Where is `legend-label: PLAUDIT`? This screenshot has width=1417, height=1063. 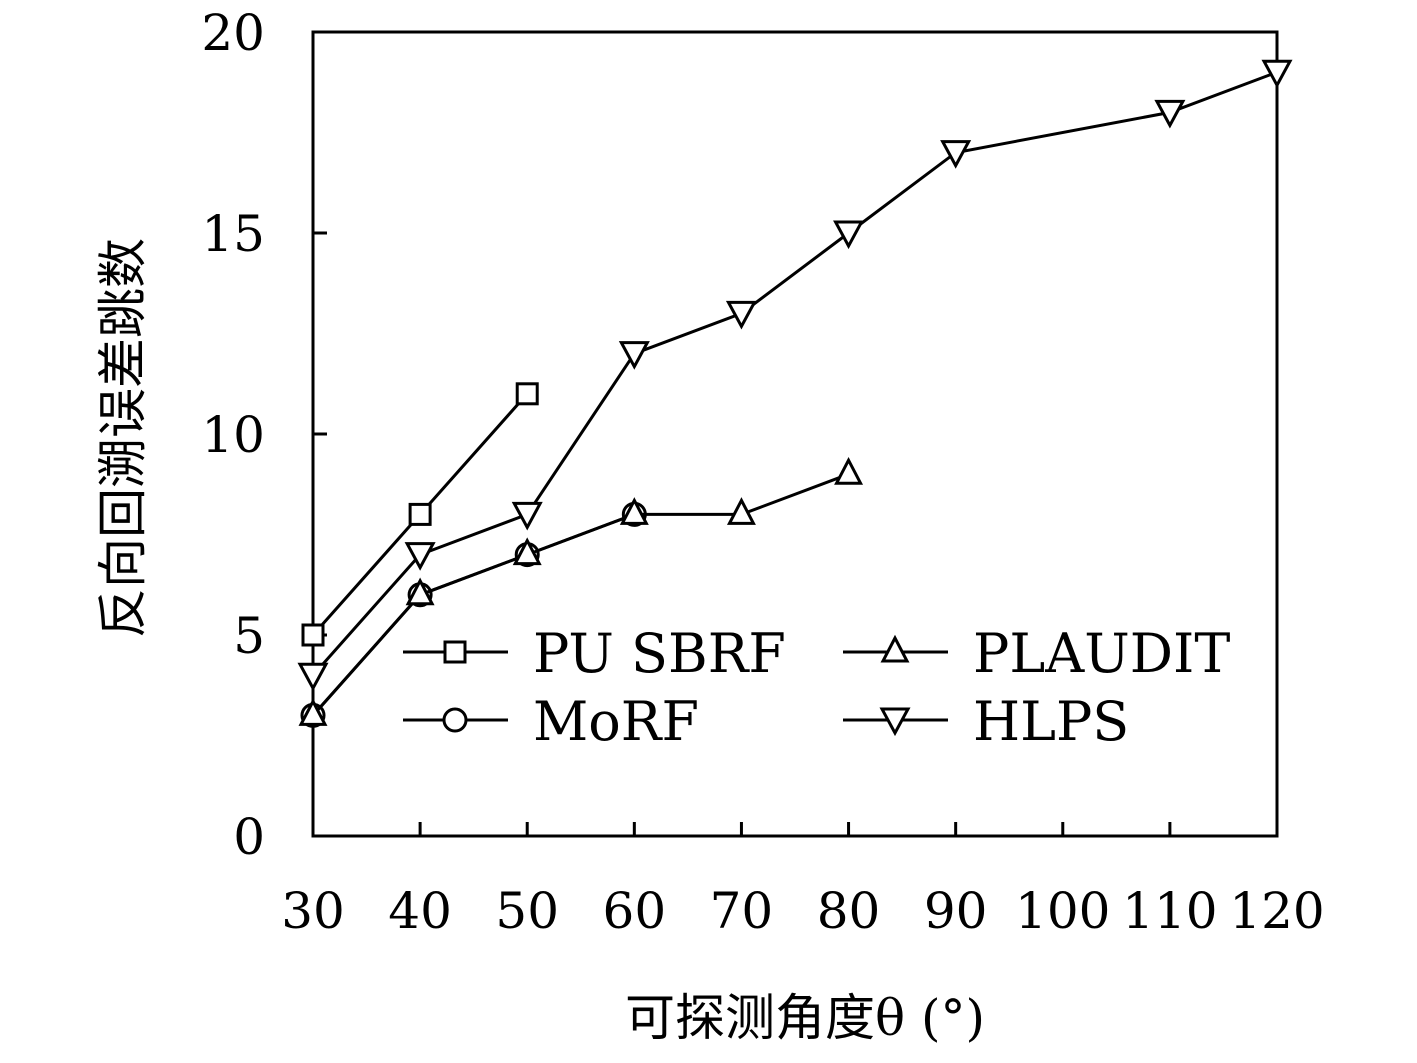 legend-label: PLAUDIT is located at coordinates (1101, 653).